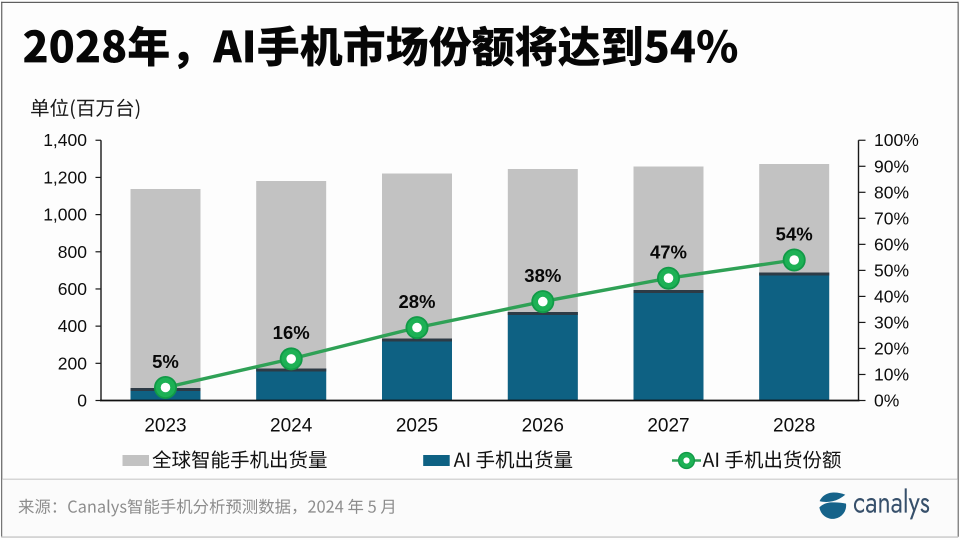 The height and width of the screenshot is (540, 960). Describe the element at coordinates (65, 140) in the screenshot. I see `svg-text: 1,400` at that location.